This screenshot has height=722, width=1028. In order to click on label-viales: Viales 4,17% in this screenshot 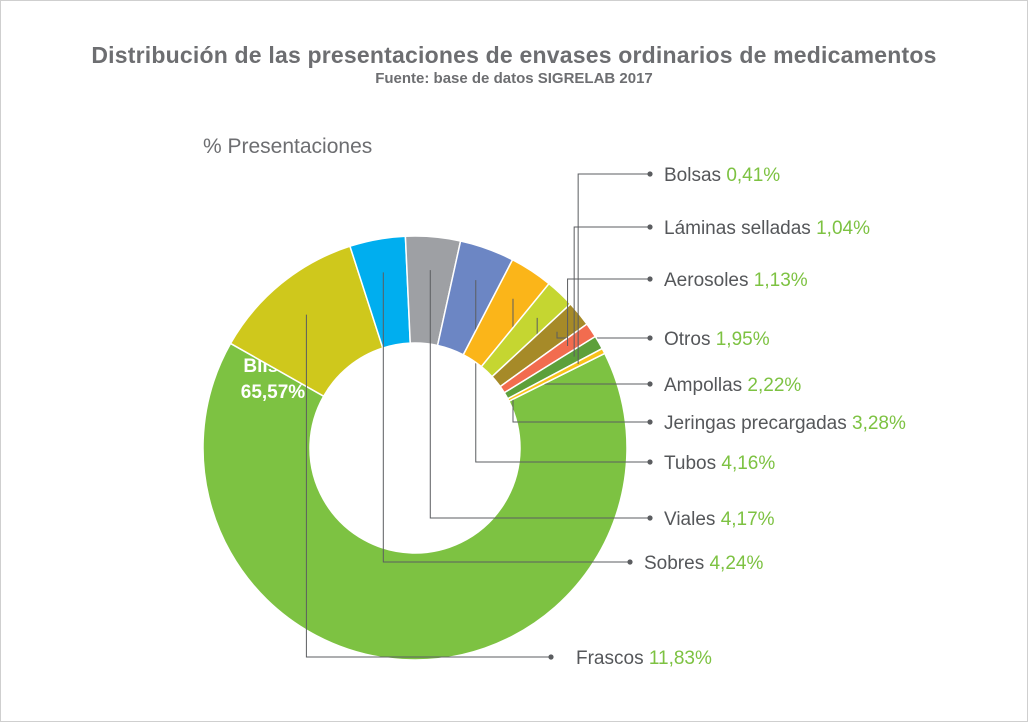, I will do `click(719, 519)`.